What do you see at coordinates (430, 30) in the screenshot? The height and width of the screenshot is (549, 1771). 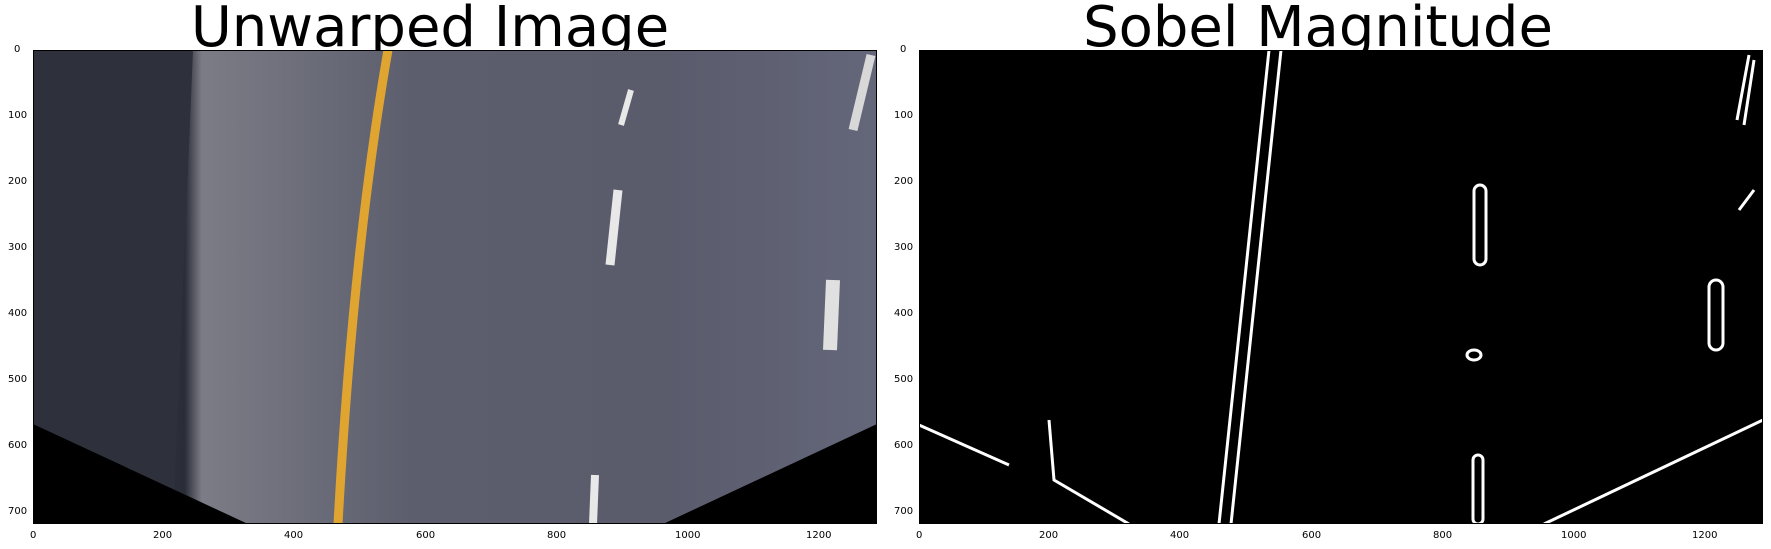 I see `unwarped-title: Unwarped Image` at bounding box center [430, 30].